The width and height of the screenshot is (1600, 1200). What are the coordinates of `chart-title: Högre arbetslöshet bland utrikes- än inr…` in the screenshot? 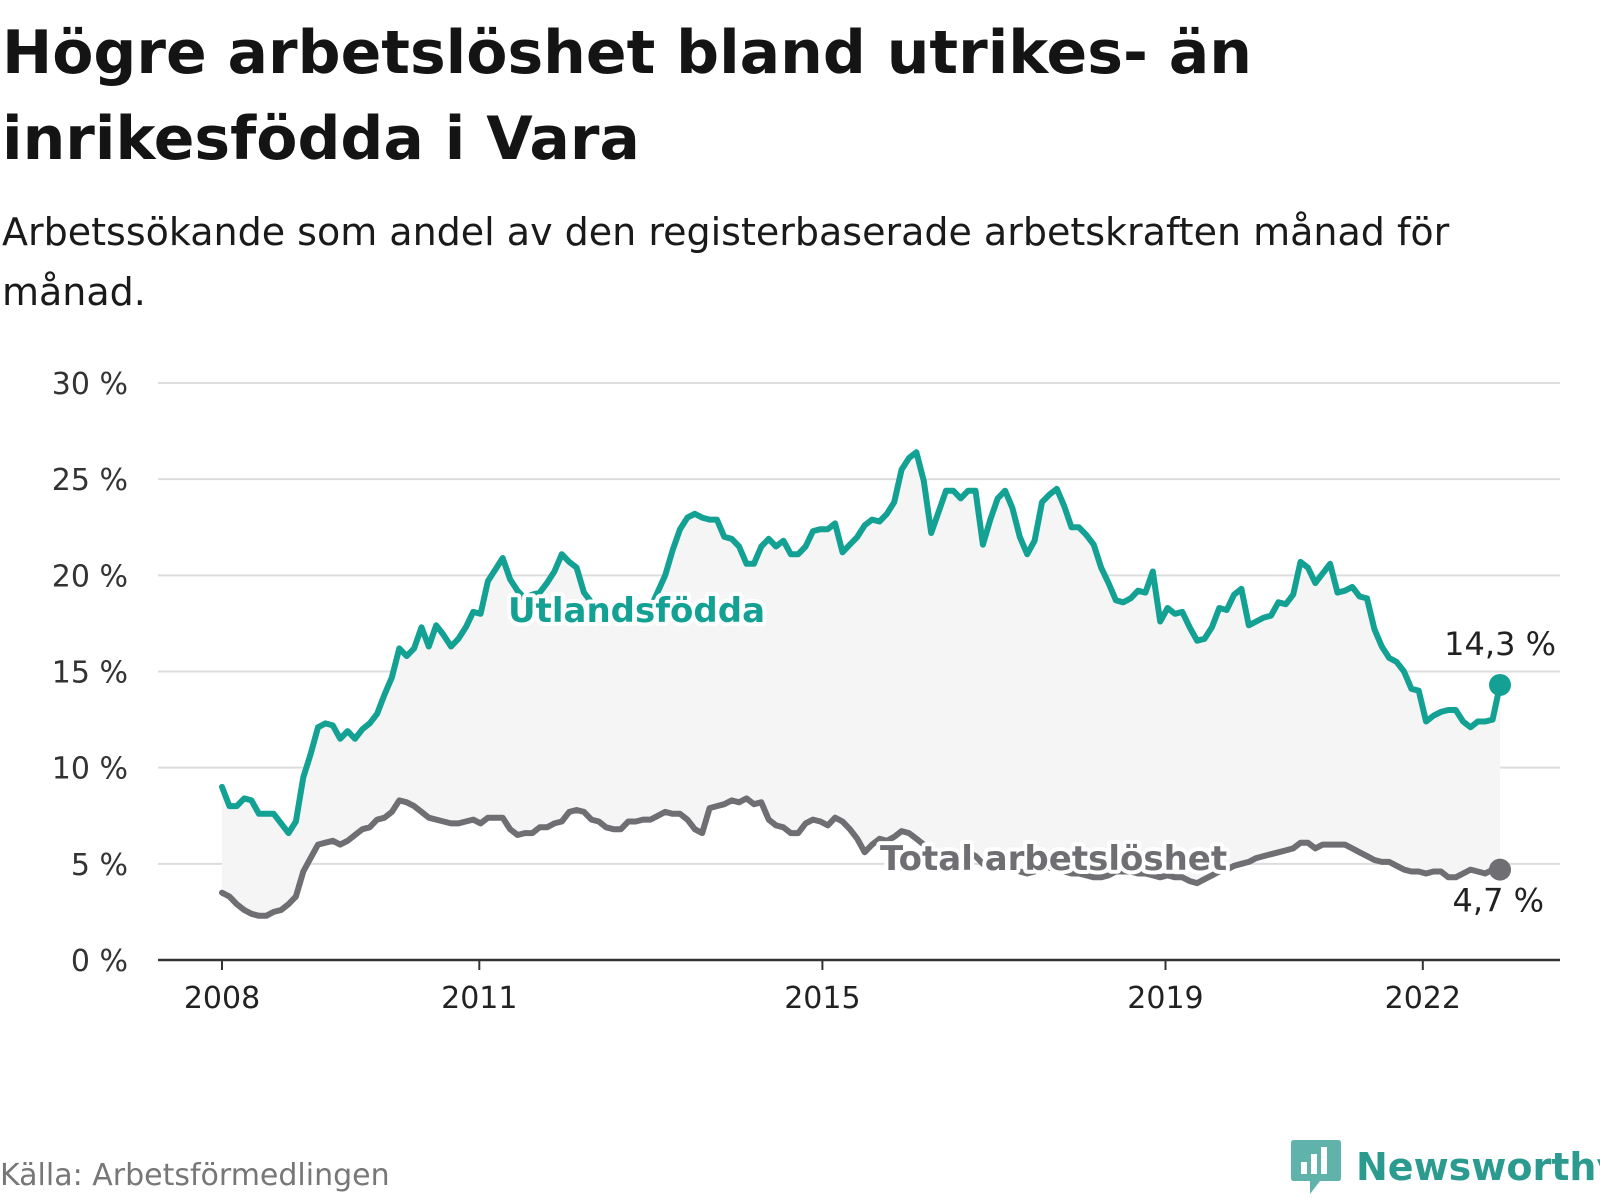 It's located at (627, 96).